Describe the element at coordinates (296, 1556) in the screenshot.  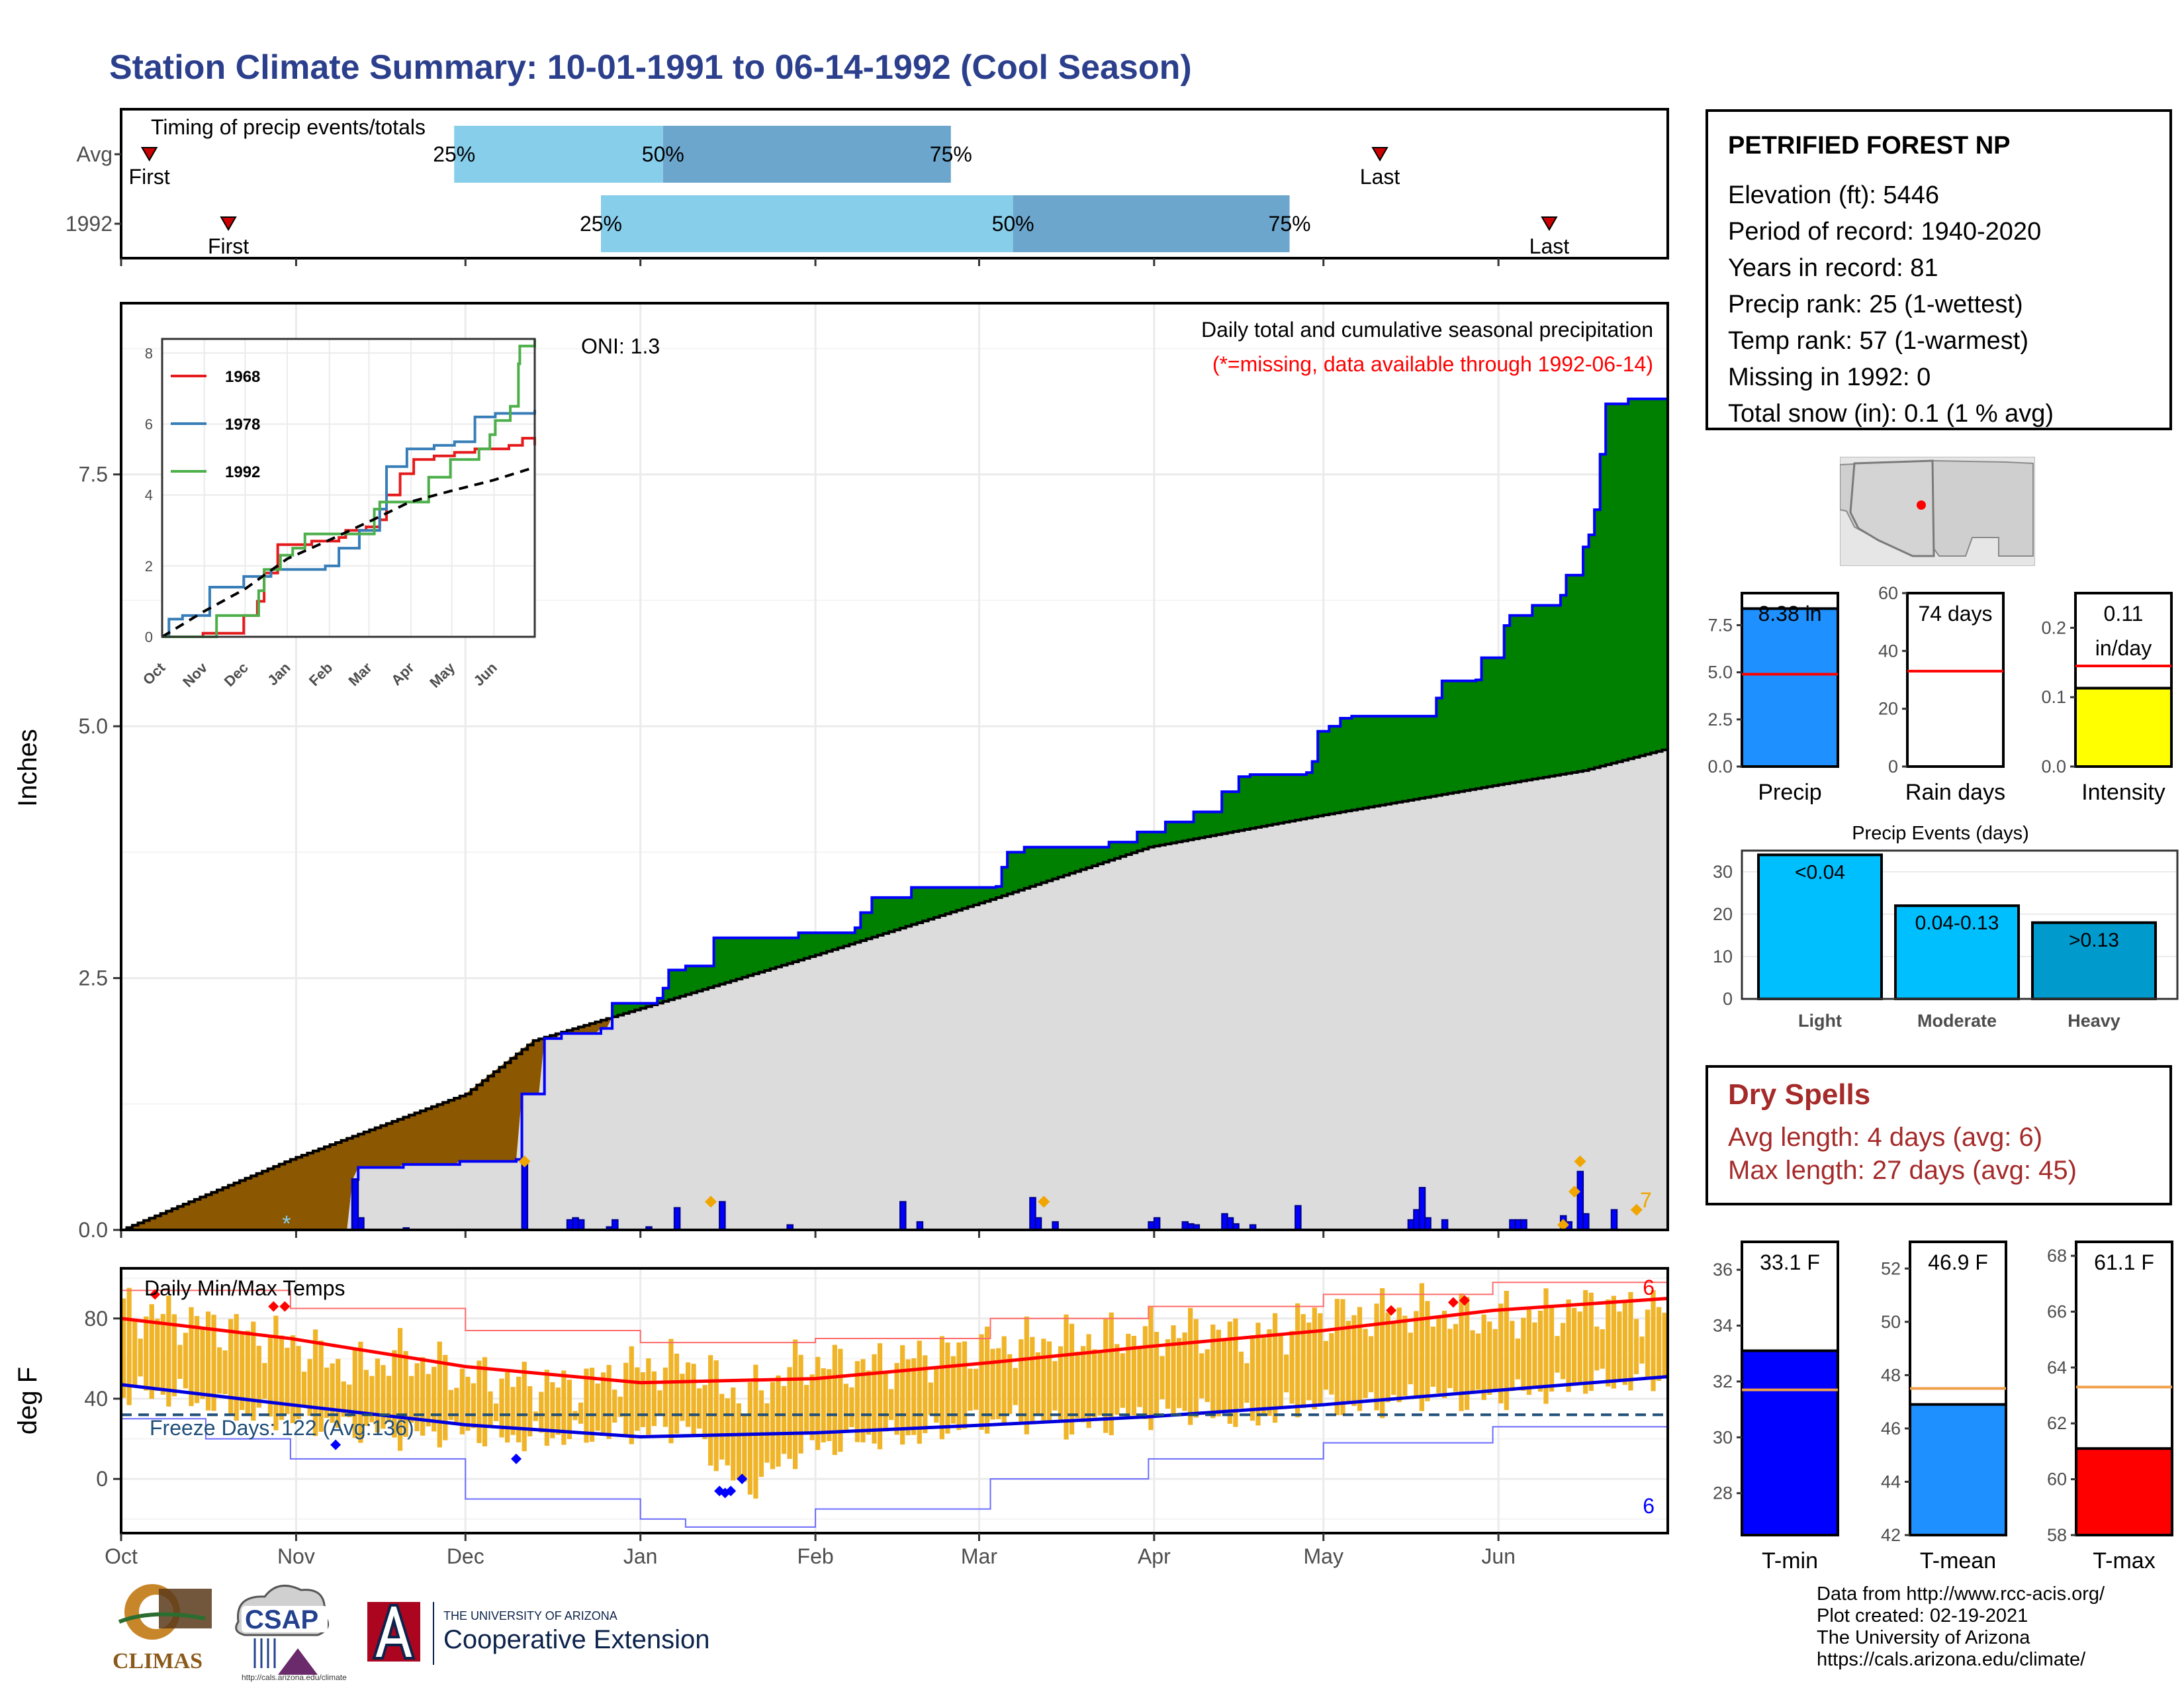
I see `month-tick-label: Nov` at that location.